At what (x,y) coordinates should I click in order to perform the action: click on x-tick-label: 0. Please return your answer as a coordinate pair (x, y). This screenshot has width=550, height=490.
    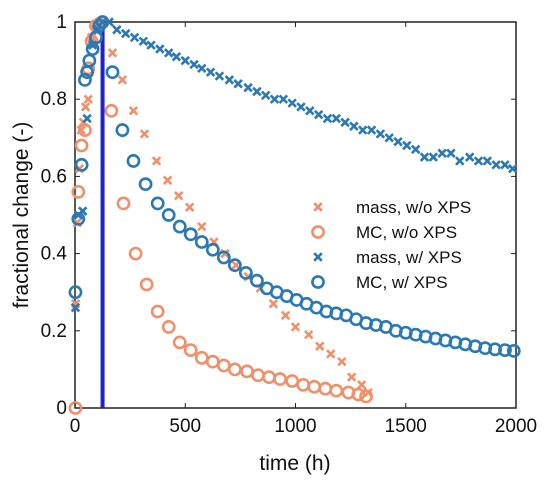
    Looking at the image, I should click on (75, 426).